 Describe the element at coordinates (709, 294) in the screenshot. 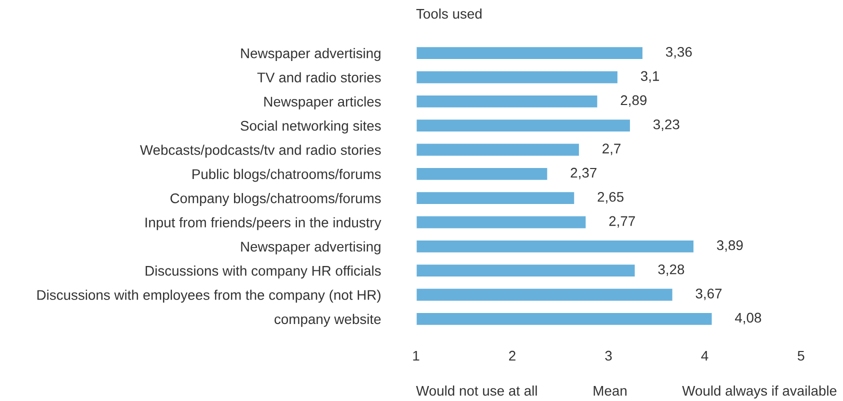

I see `data-label: 3,67` at that location.